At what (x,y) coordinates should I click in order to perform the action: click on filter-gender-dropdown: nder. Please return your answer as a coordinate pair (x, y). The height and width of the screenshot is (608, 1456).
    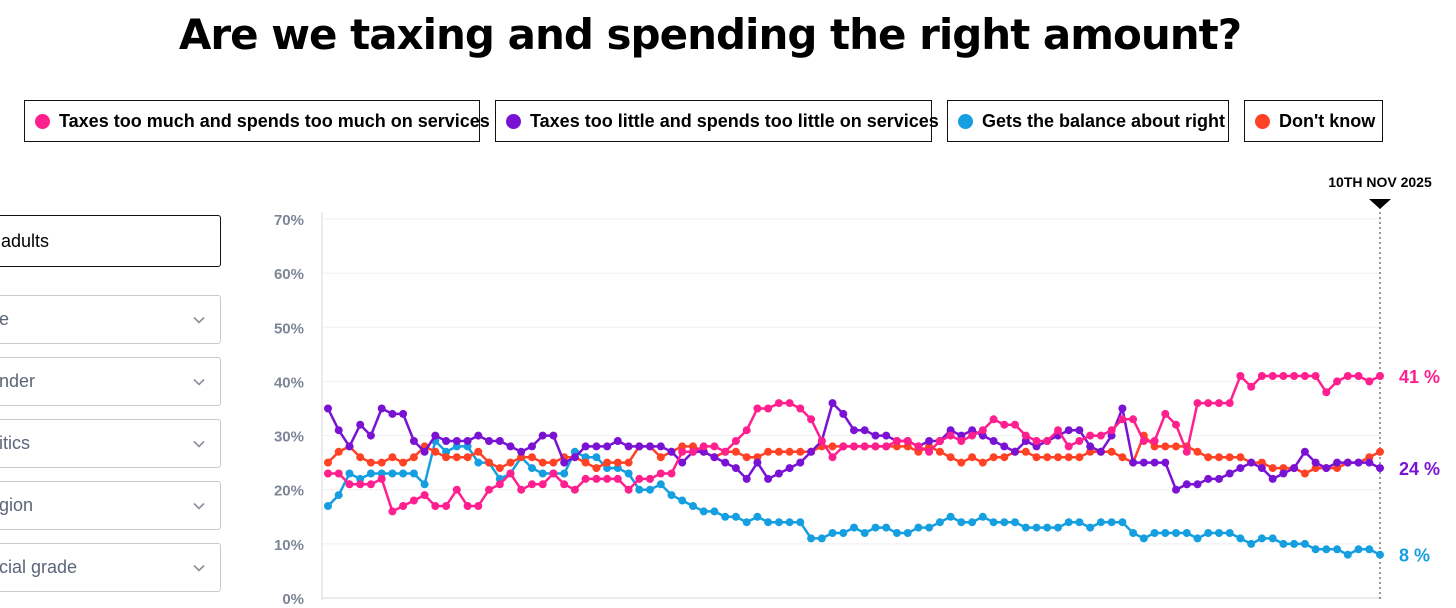
    Looking at the image, I should click on (110, 381).